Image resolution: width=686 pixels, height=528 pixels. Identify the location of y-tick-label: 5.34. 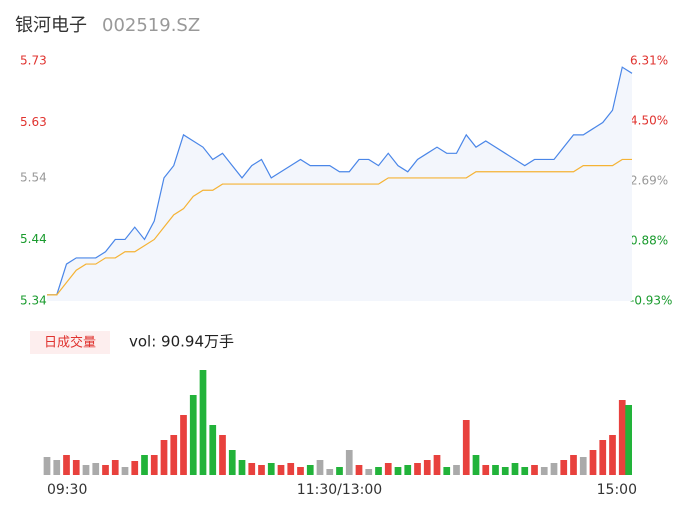
(33, 301).